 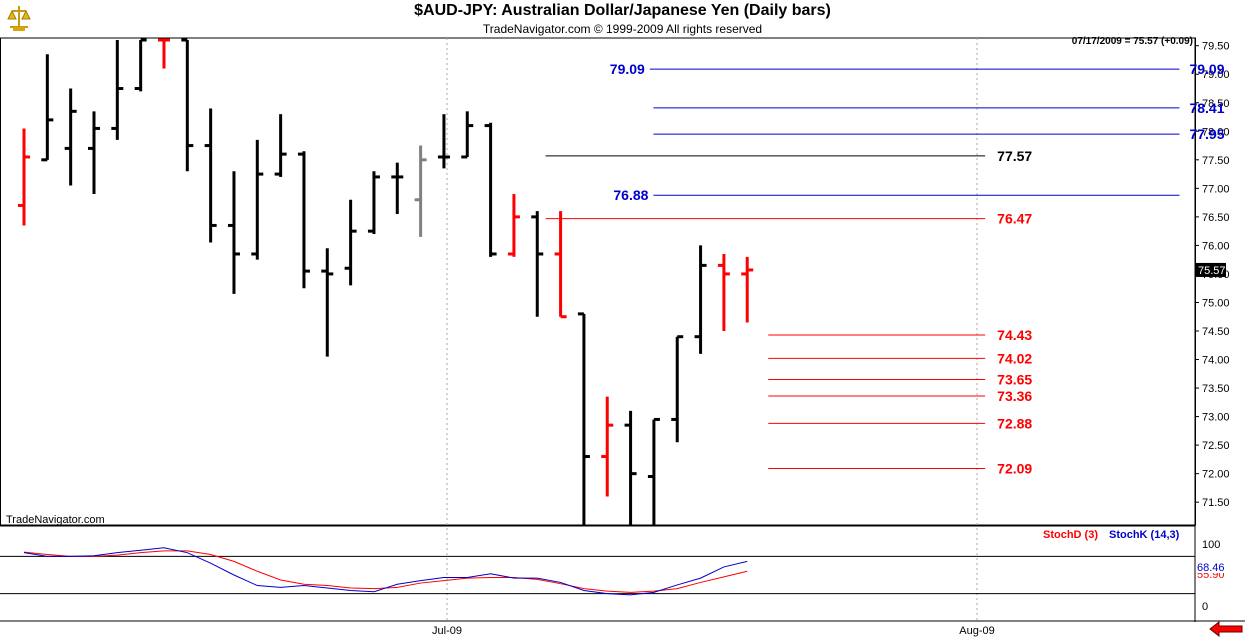 I want to click on stoch-last-box, so click(x=1211, y=566).